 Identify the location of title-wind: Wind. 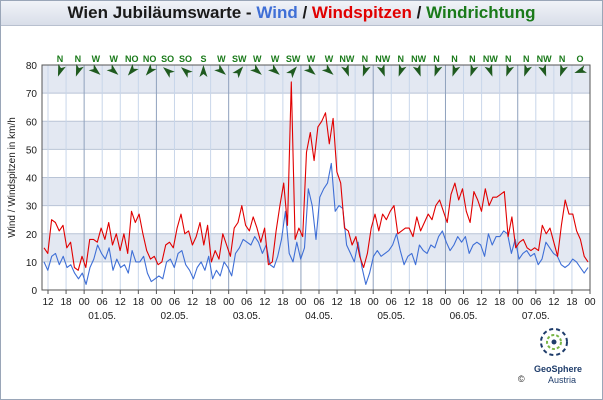
(277, 12).